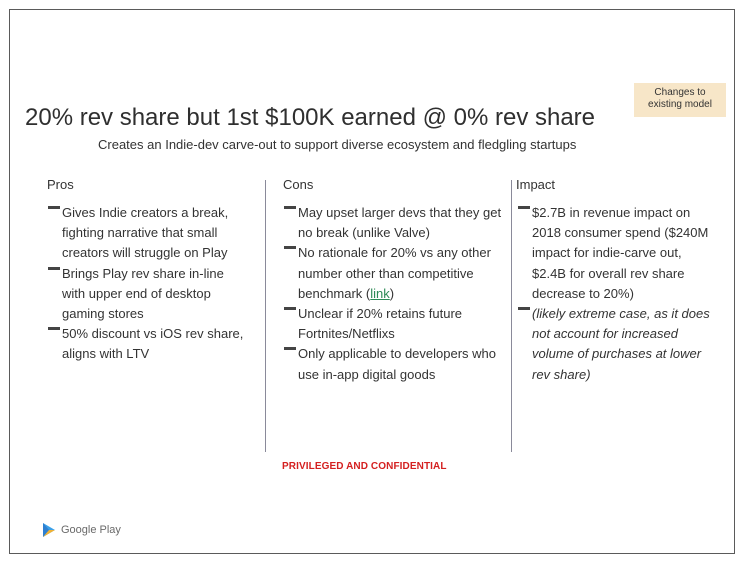  What do you see at coordinates (536, 184) in the screenshot?
I see `impact-heading: Impact` at bounding box center [536, 184].